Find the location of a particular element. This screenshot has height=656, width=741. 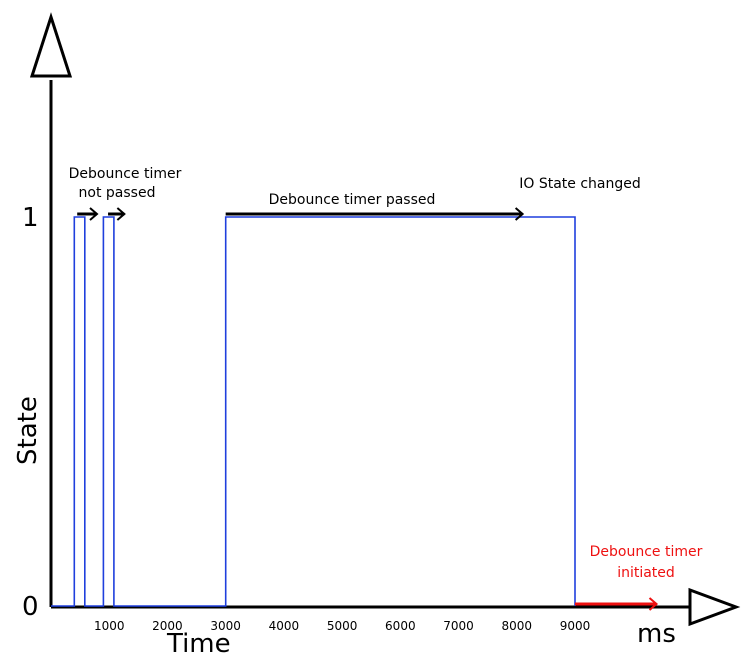

x-tick-label-7000: 7000 is located at coordinates (458, 626).